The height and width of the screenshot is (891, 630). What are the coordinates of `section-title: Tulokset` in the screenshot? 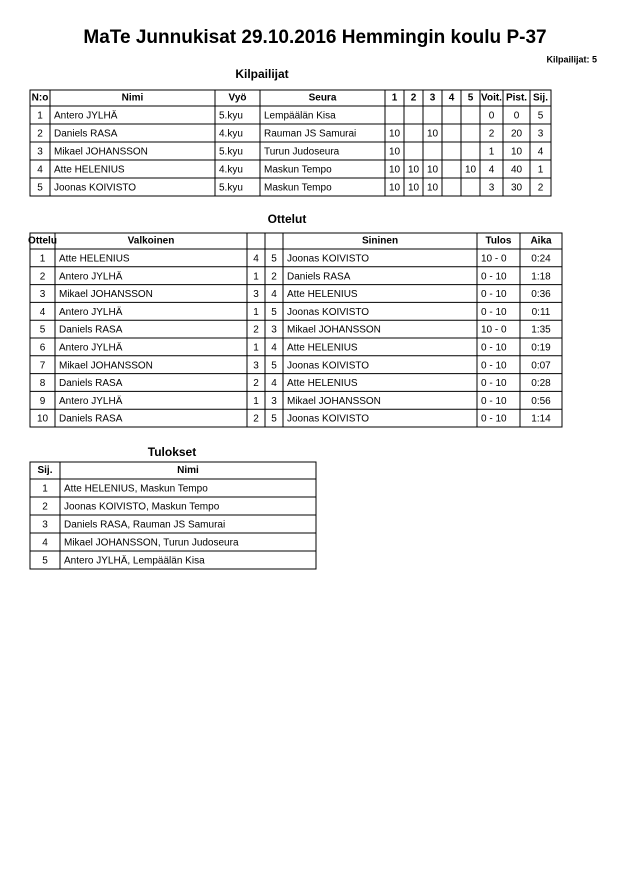 It's located at (172, 452).